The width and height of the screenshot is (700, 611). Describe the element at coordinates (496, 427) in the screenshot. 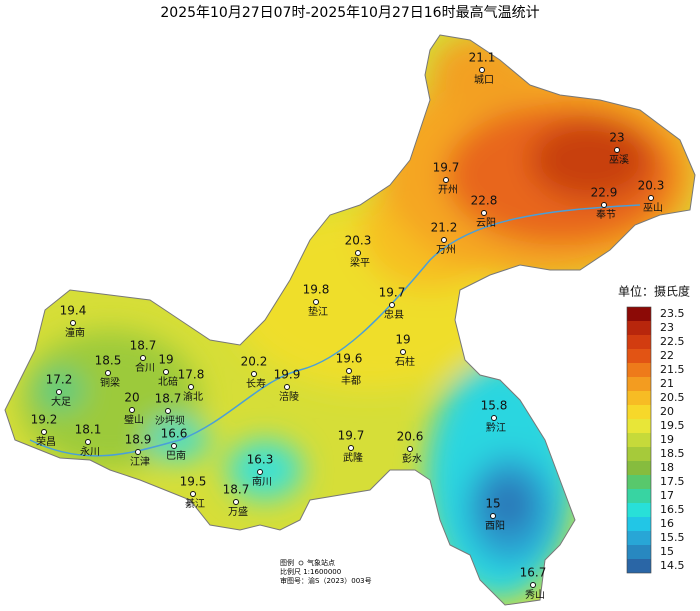

I see `station-name: 黔江` at that location.